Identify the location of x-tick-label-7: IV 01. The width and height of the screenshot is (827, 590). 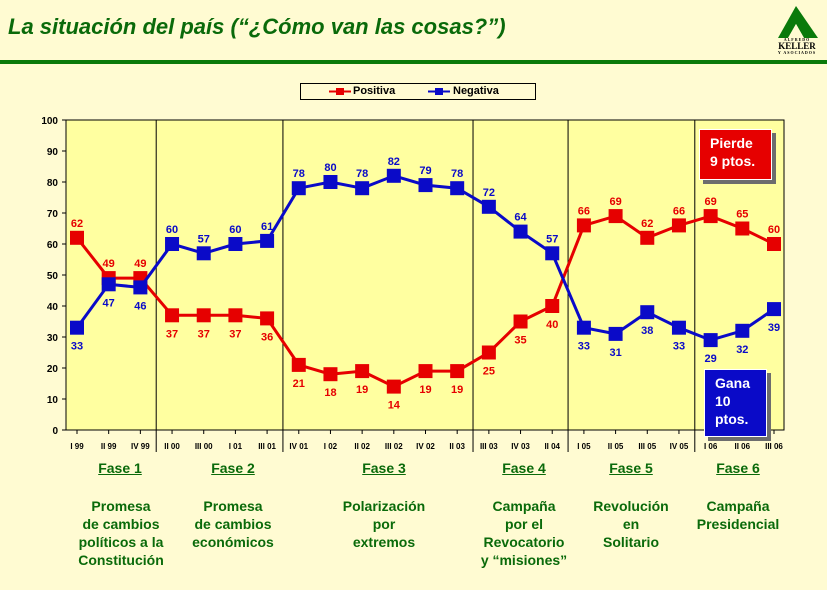
(298, 446).